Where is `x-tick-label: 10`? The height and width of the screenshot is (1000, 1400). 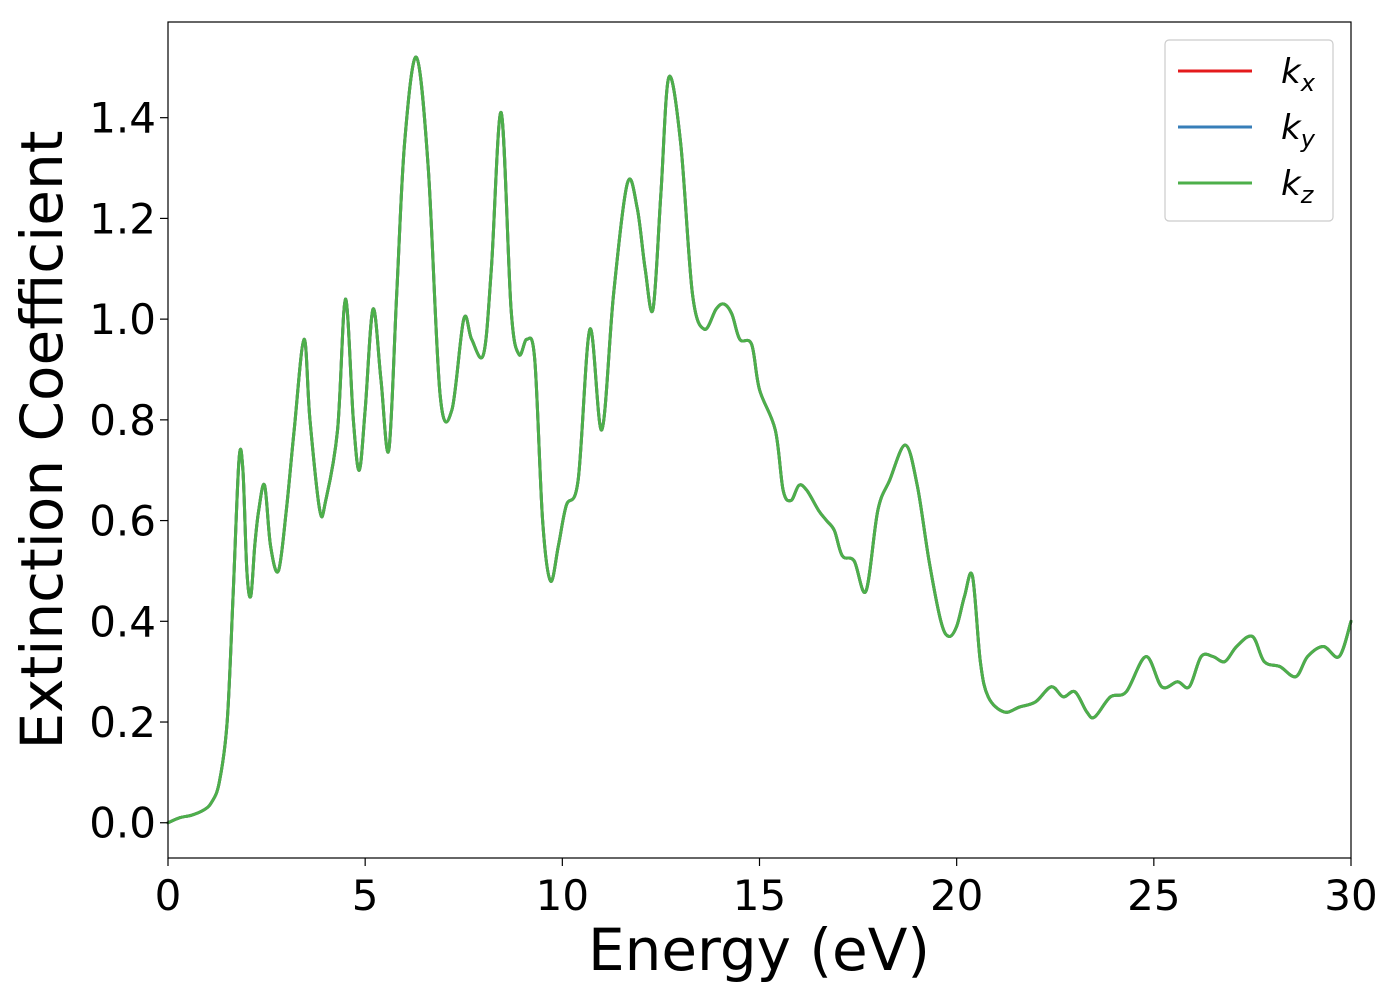
x-tick-label: 10 is located at coordinates (562, 895).